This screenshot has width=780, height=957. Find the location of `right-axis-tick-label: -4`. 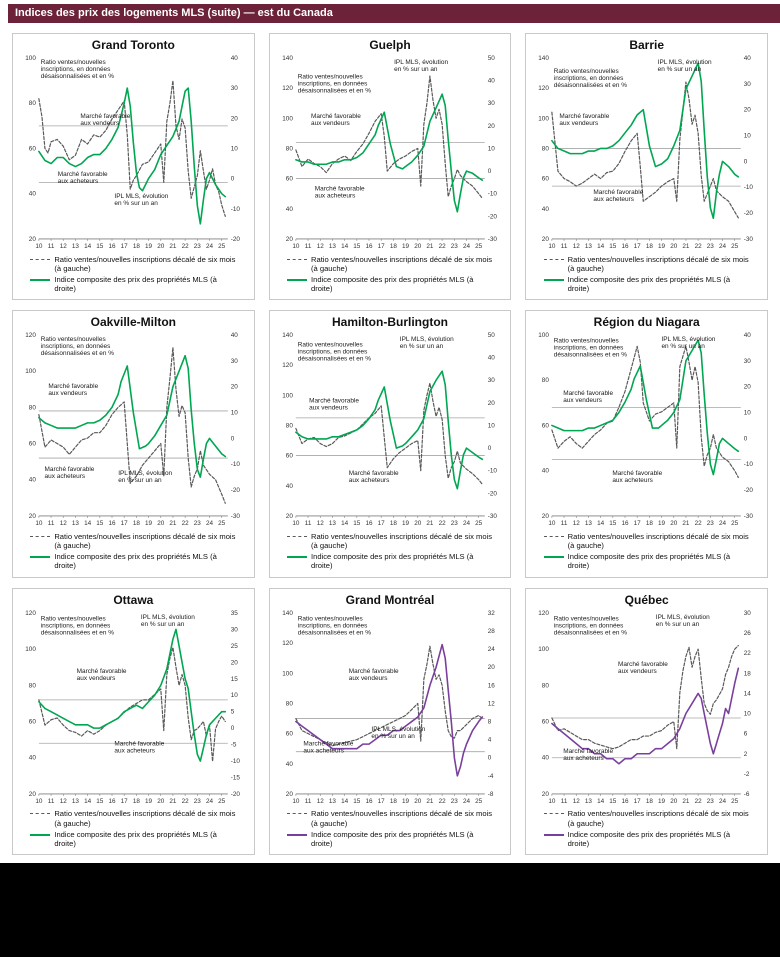

right-axis-tick-label: -4 is located at coordinates (490, 775).